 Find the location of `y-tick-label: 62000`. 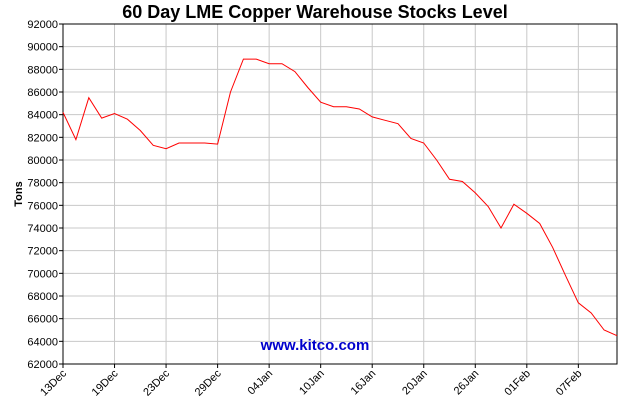

y-tick-label: 62000 is located at coordinates (42, 365).